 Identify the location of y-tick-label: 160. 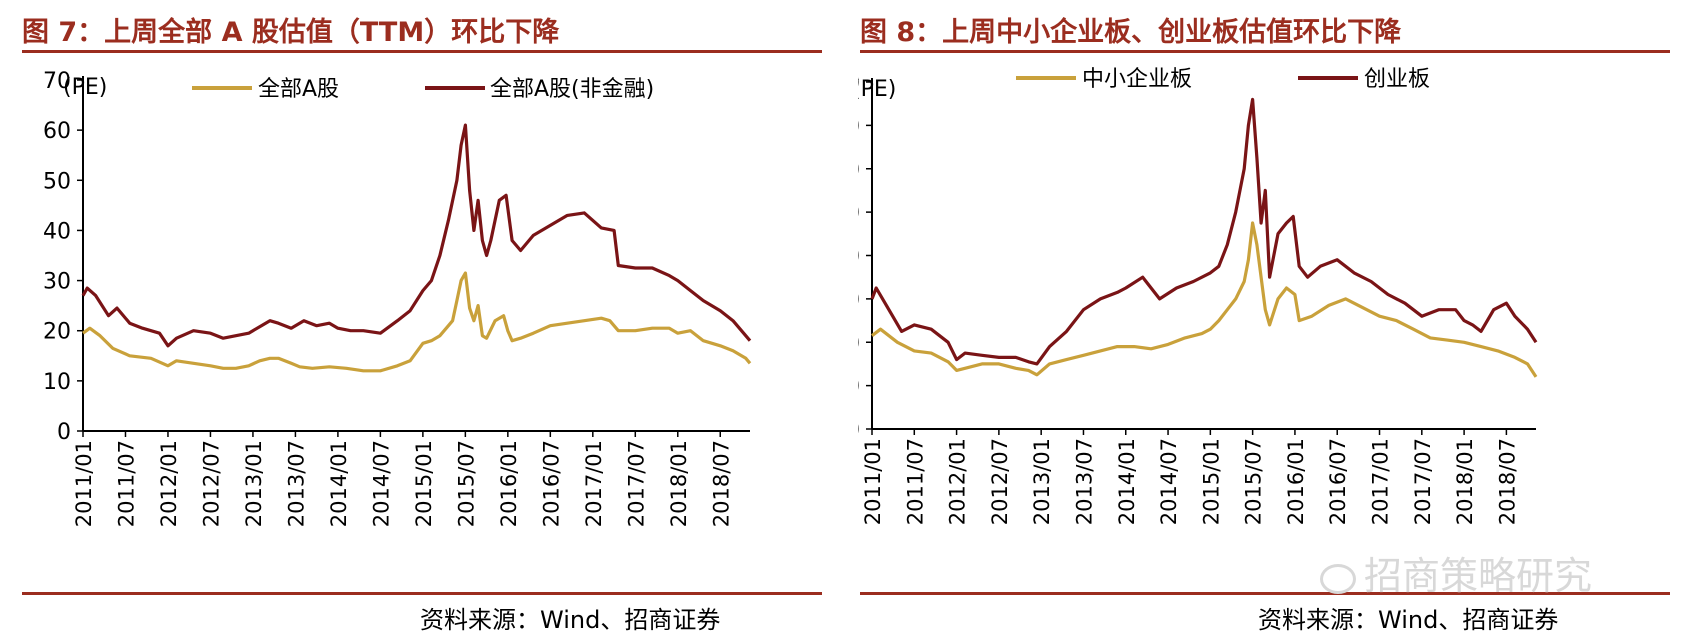
(859, 83).